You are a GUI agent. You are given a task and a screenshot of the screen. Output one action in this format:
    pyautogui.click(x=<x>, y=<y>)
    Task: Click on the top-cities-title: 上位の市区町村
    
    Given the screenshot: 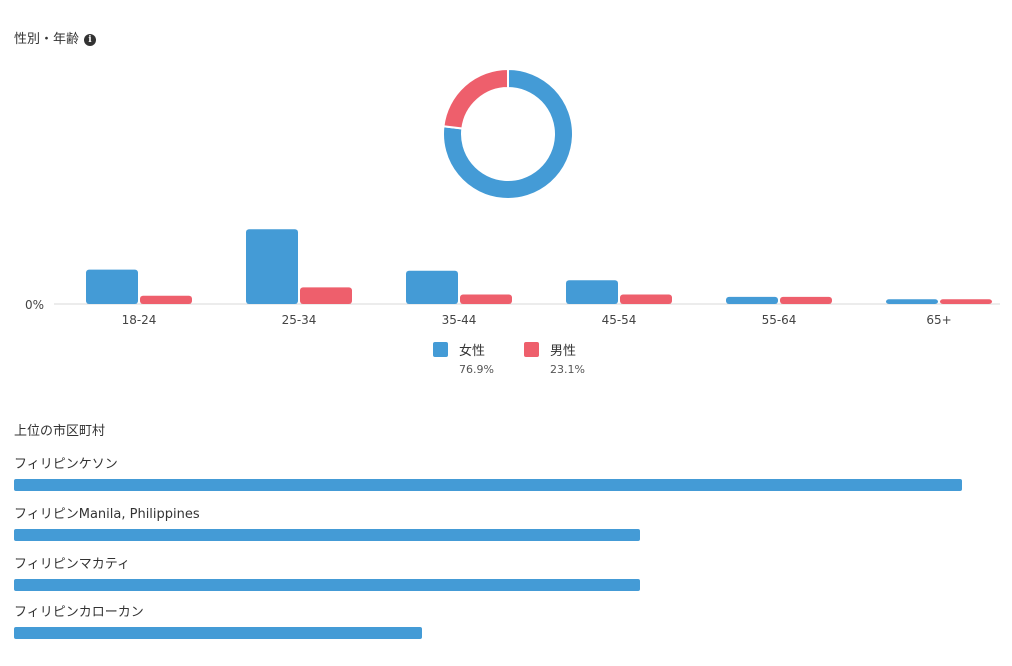 What is the action you would take?
    pyautogui.click(x=60, y=431)
    